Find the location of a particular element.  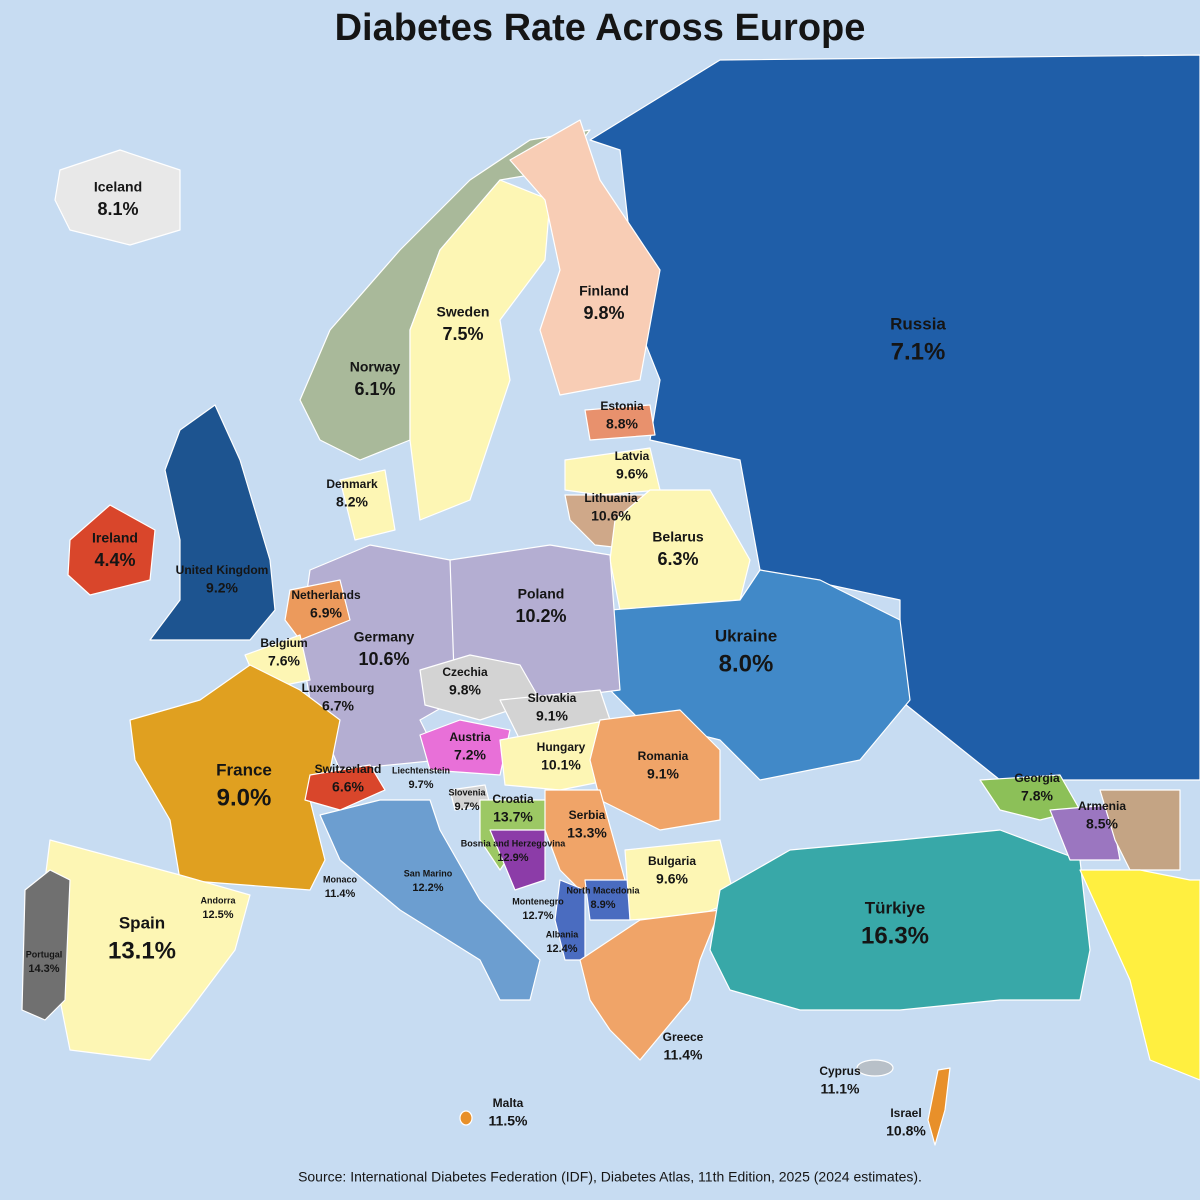

region-name: Bosnia and Herzegovina is located at coordinates (514, 843).